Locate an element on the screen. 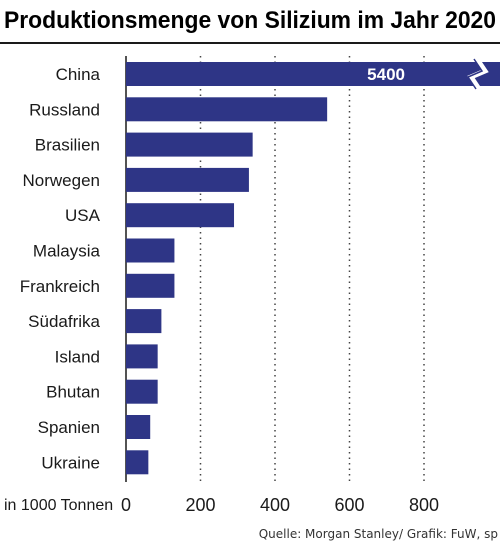  category-label-norwegen: Norwegen is located at coordinates (62, 180).